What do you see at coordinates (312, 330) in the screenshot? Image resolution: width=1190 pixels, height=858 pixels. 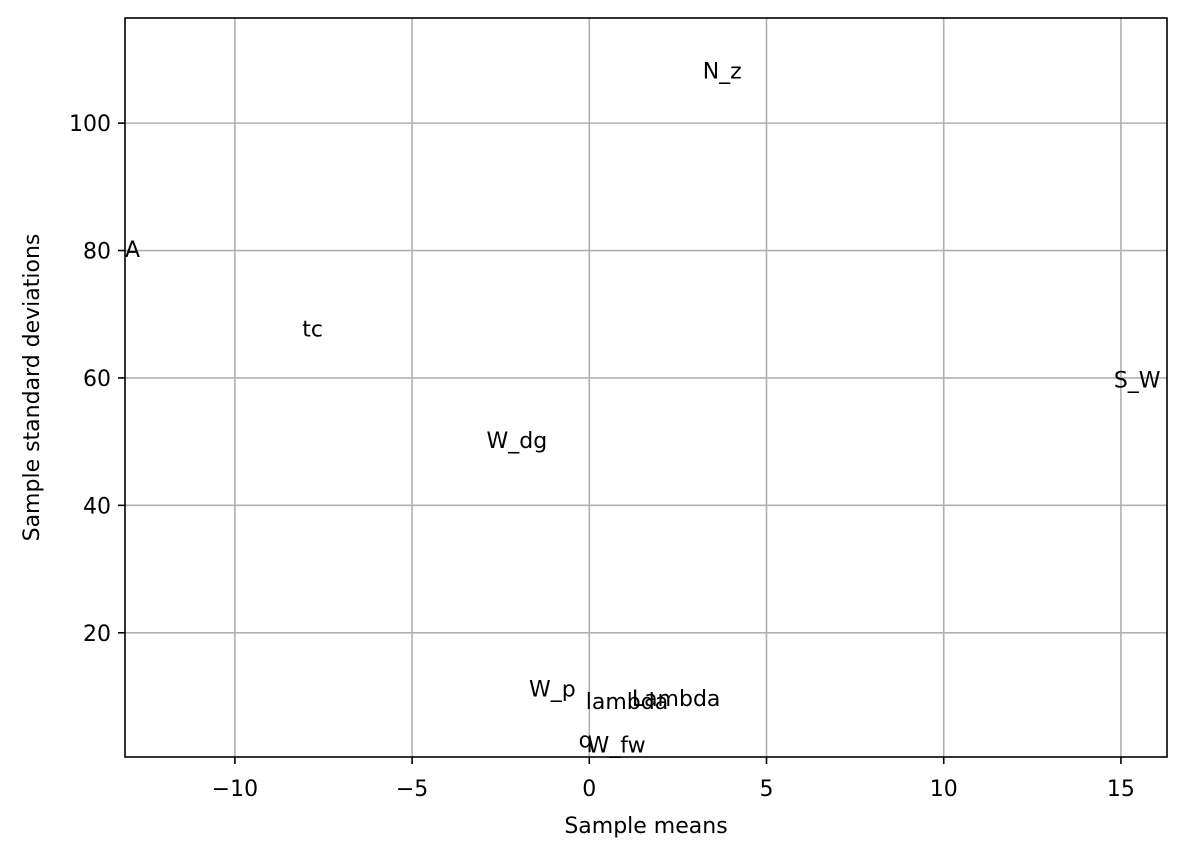 I see `point-label: tc` at bounding box center [312, 330].